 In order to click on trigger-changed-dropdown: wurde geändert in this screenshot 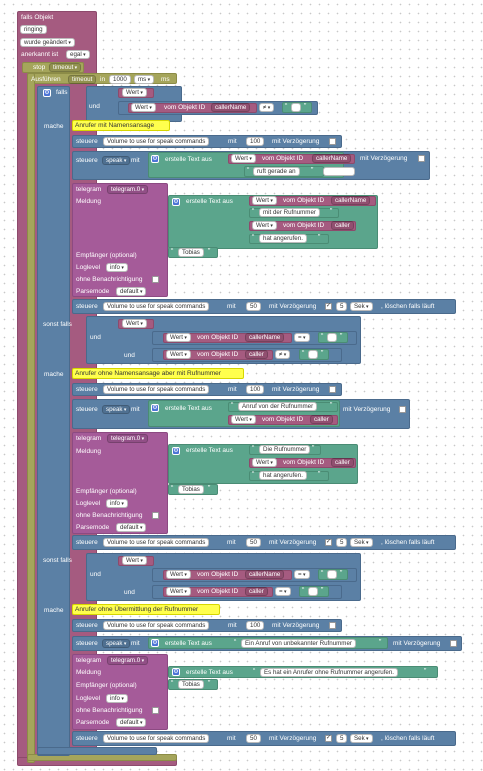, I will do `click(47, 42)`.